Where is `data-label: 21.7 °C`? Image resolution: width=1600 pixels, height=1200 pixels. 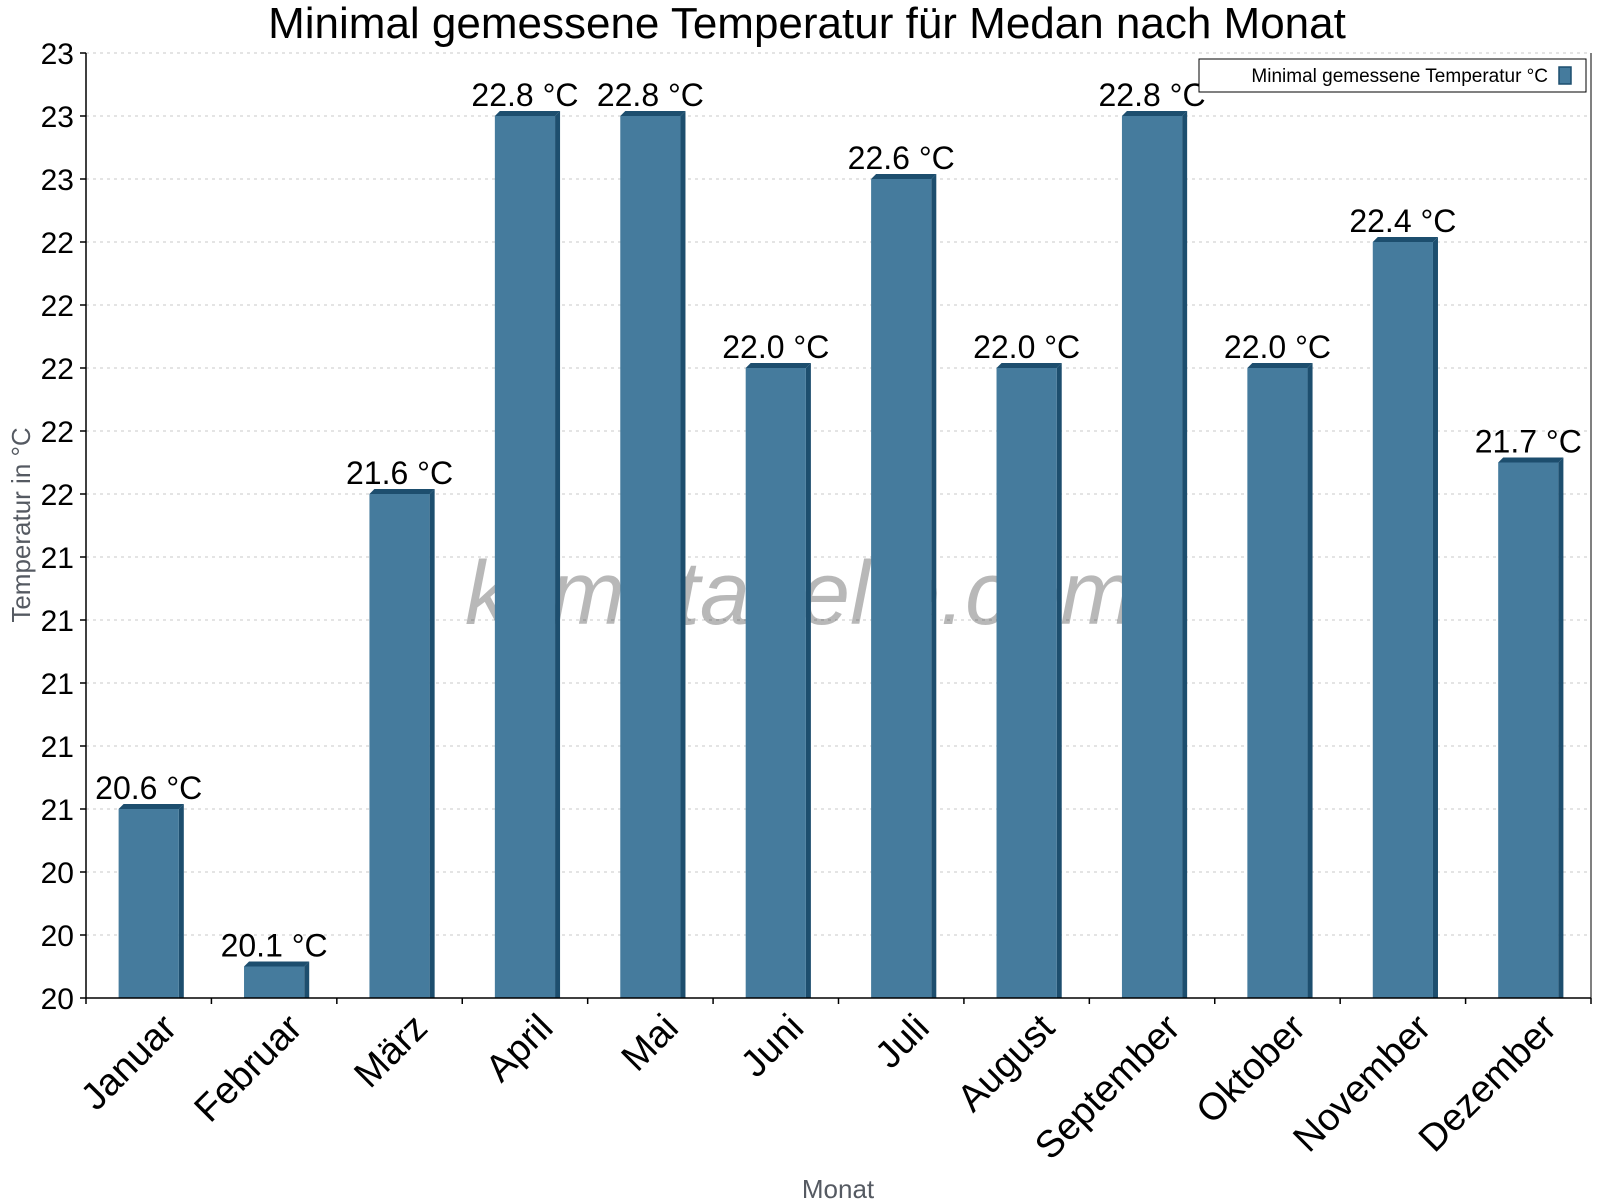
data-label: 21.7 °C is located at coordinates (1528, 442).